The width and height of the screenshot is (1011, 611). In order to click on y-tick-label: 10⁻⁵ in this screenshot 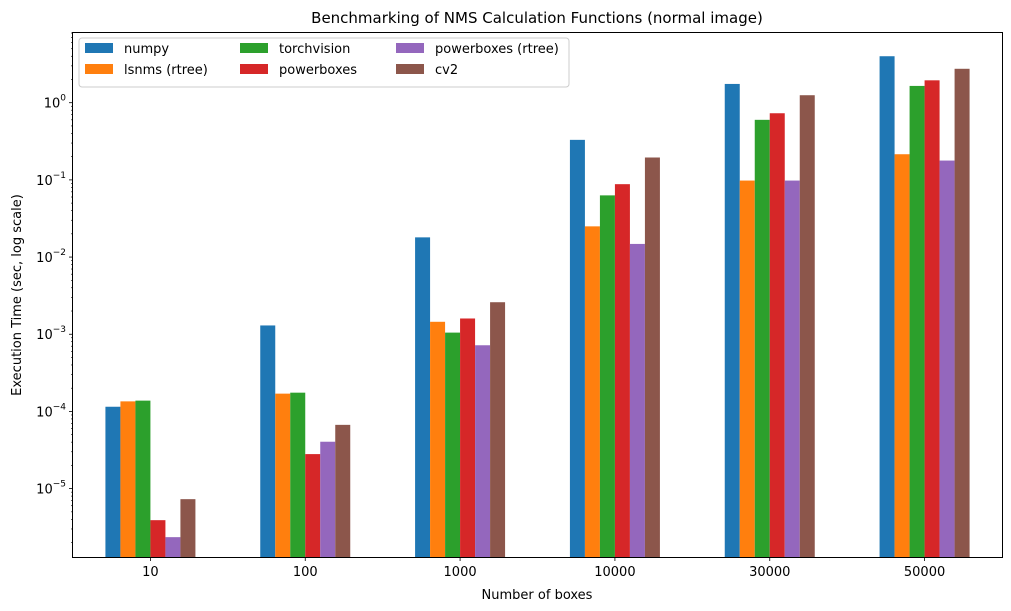, I will do `click(51, 489)`.